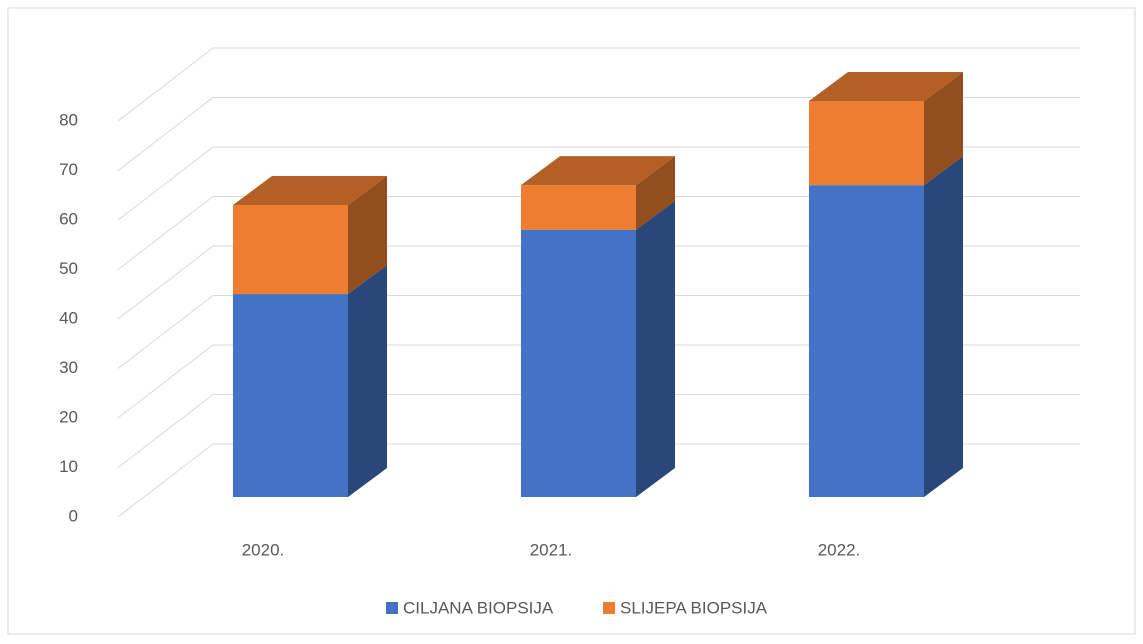 This screenshot has width=1143, height=644. Describe the element at coordinates (694, 607) in the screenshot. I see `legend-label: SLIJEPA BIOPSIJA` at that location.